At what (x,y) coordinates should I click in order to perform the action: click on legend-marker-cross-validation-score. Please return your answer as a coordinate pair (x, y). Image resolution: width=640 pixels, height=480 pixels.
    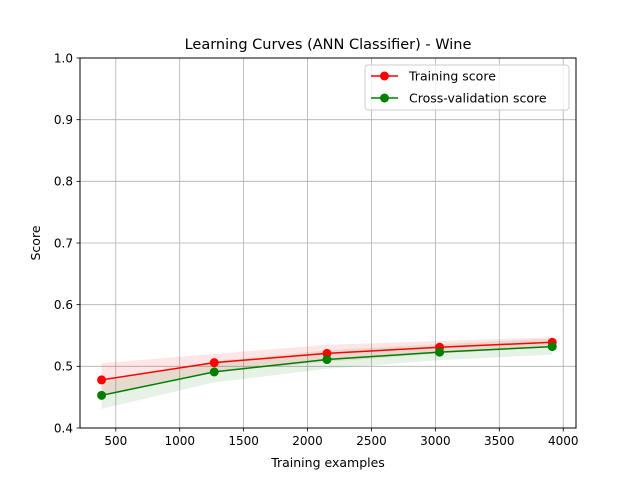
    Looking at the image, I should click on (384, 98).